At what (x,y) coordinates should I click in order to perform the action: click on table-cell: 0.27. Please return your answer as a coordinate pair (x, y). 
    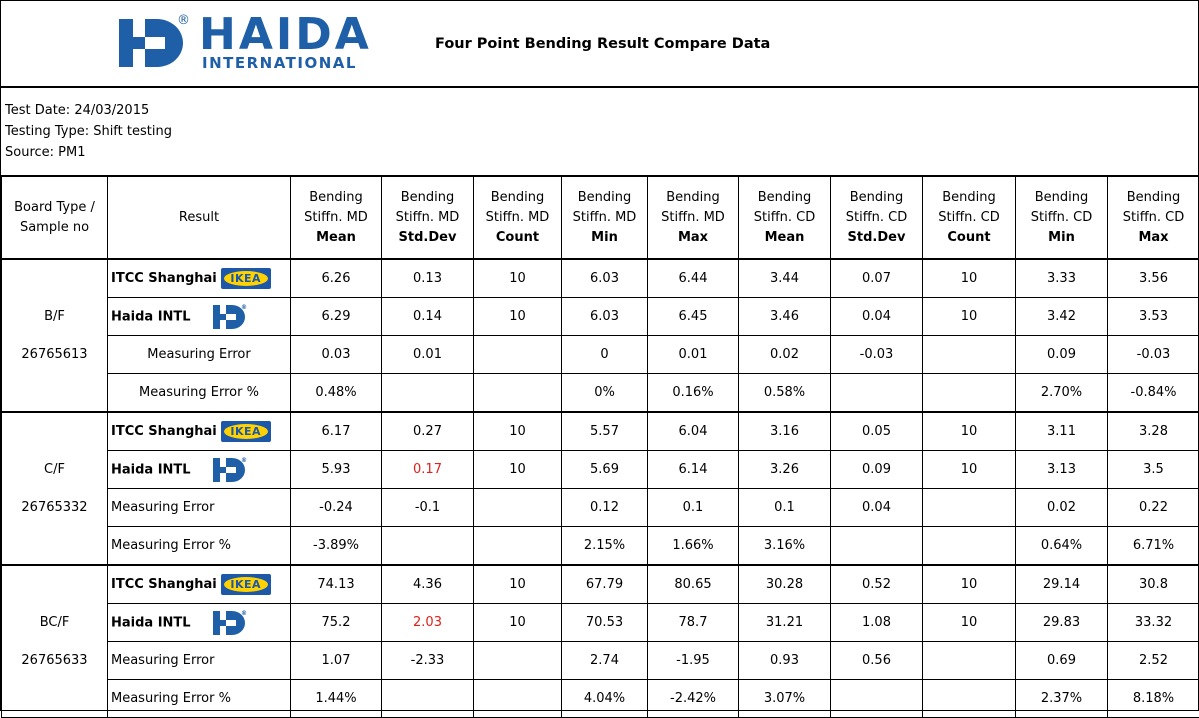
    Looking at the image, I should click on (428, 431).